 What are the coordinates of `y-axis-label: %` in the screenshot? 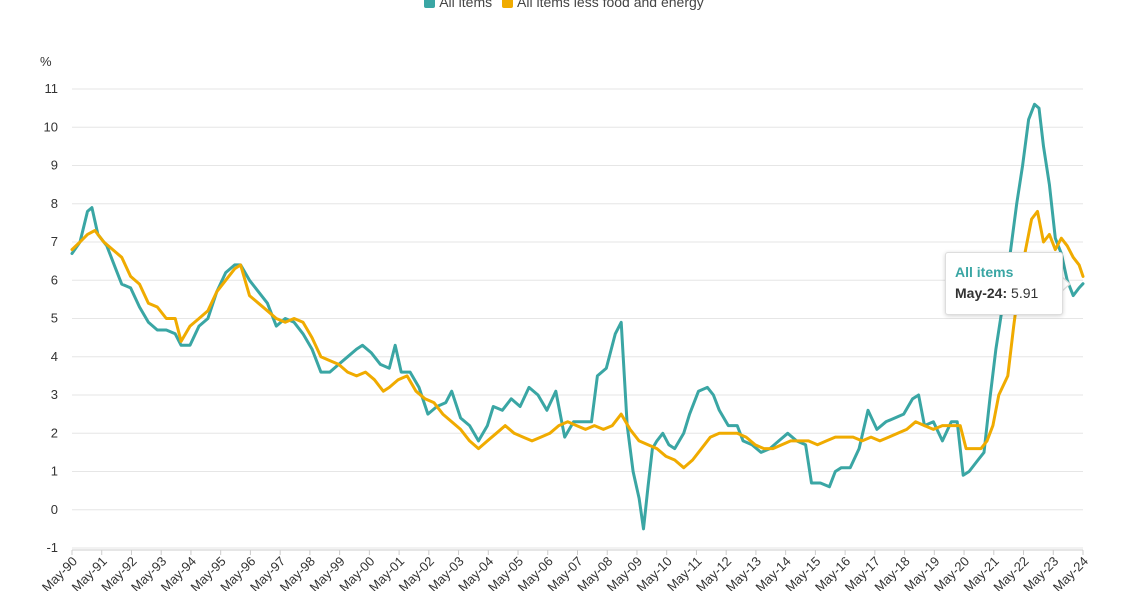 It's located at (46, 61).